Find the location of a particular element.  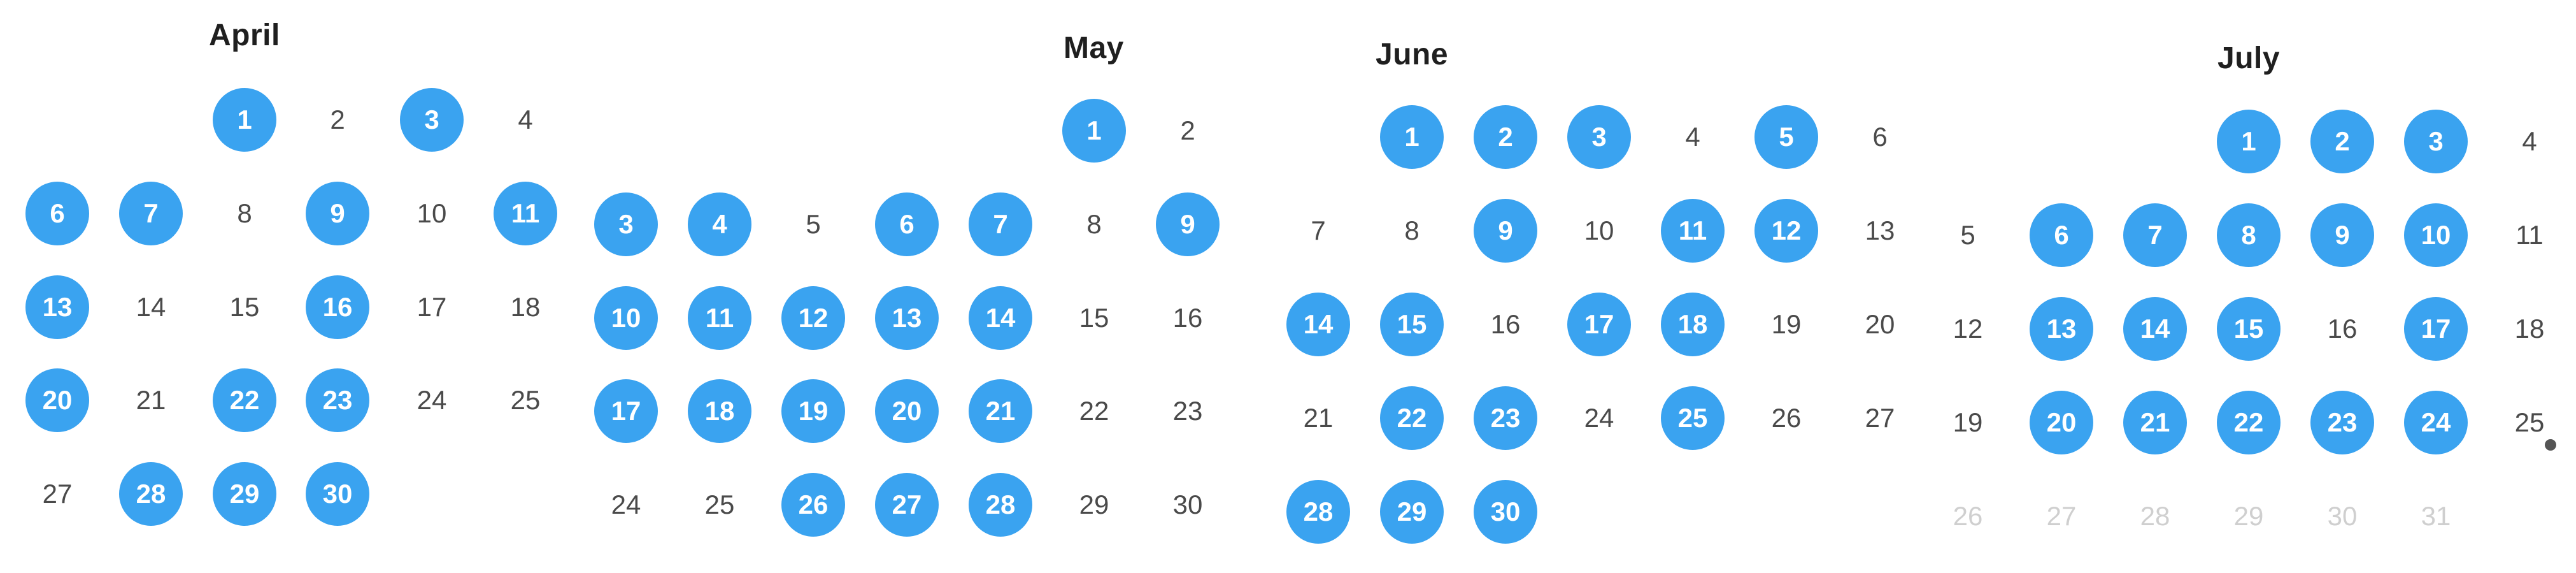

day-may-26: 26 is located at coordinates (813, 505).